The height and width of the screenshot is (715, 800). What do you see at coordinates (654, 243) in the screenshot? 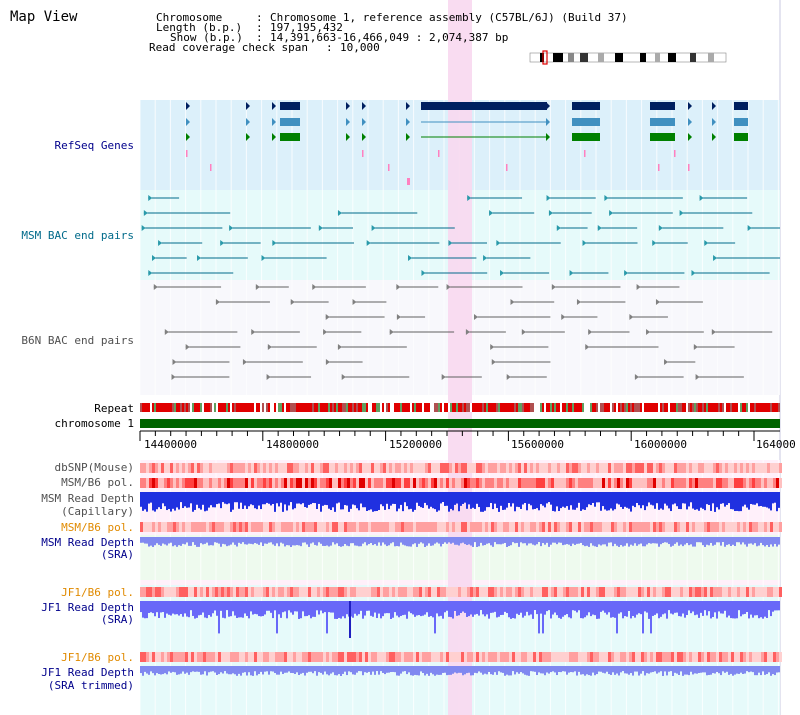
I see `bac-end-marker` at bounding box center [654, 243].